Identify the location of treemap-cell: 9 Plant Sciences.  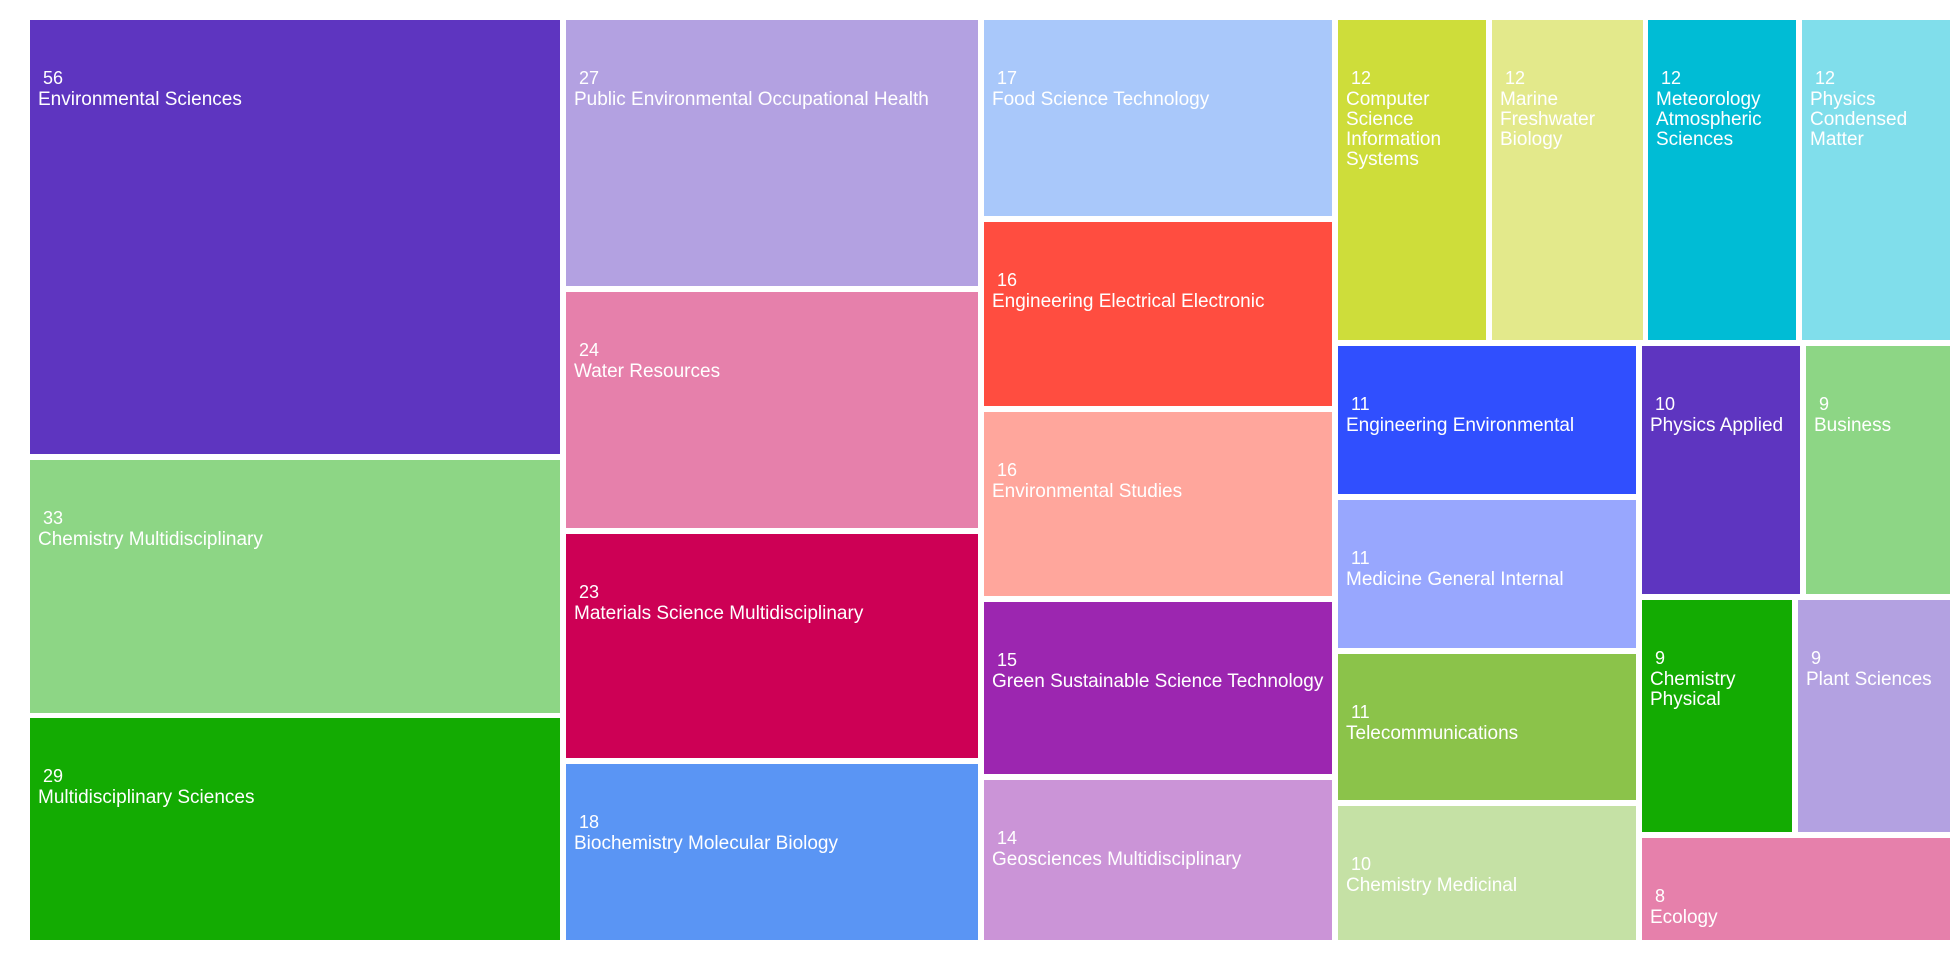
(1874, 716).